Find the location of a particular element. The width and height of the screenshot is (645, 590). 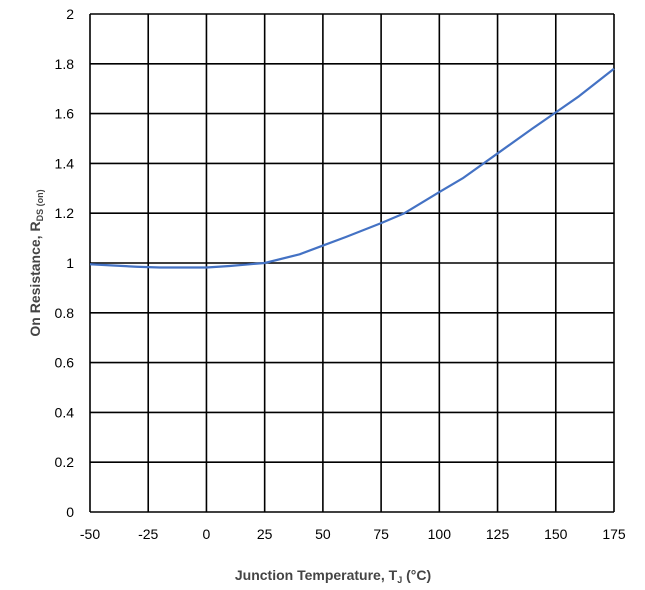

y-tick-label: 1 is located at coordinates (70, 263).